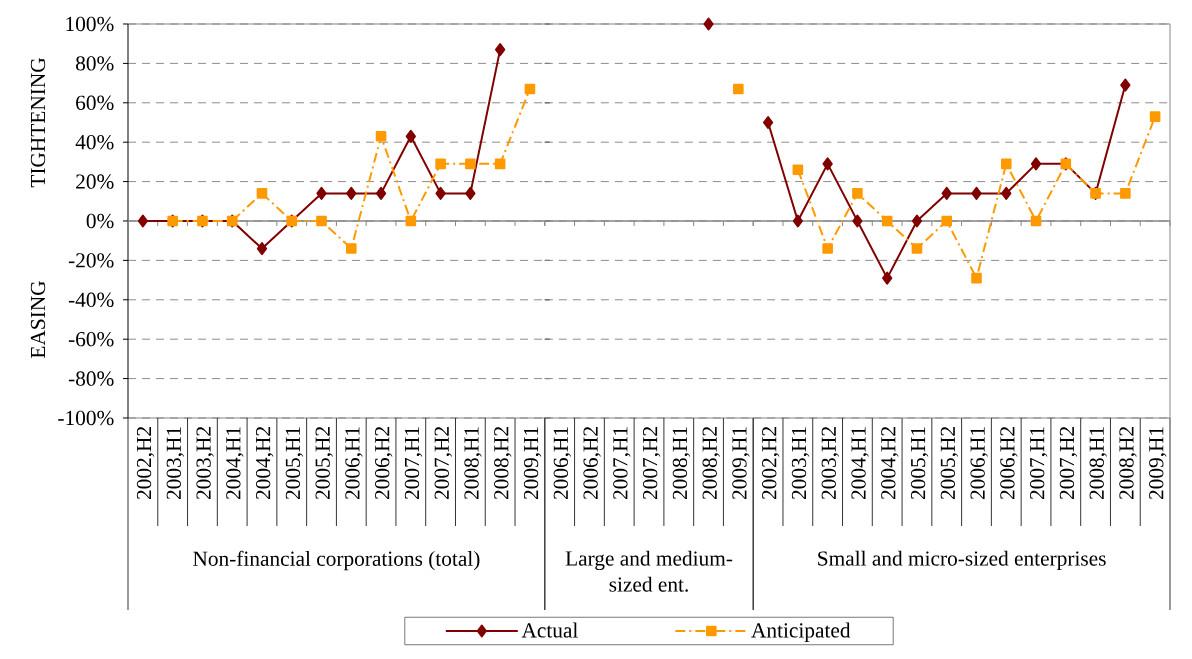 Image resolution: width=1192 pixels, height=659 pixels. What do you see at coordinates (95, 103) in the screenshot?
I see `y-tick-label: 60%` at bounding box center [95, 103].